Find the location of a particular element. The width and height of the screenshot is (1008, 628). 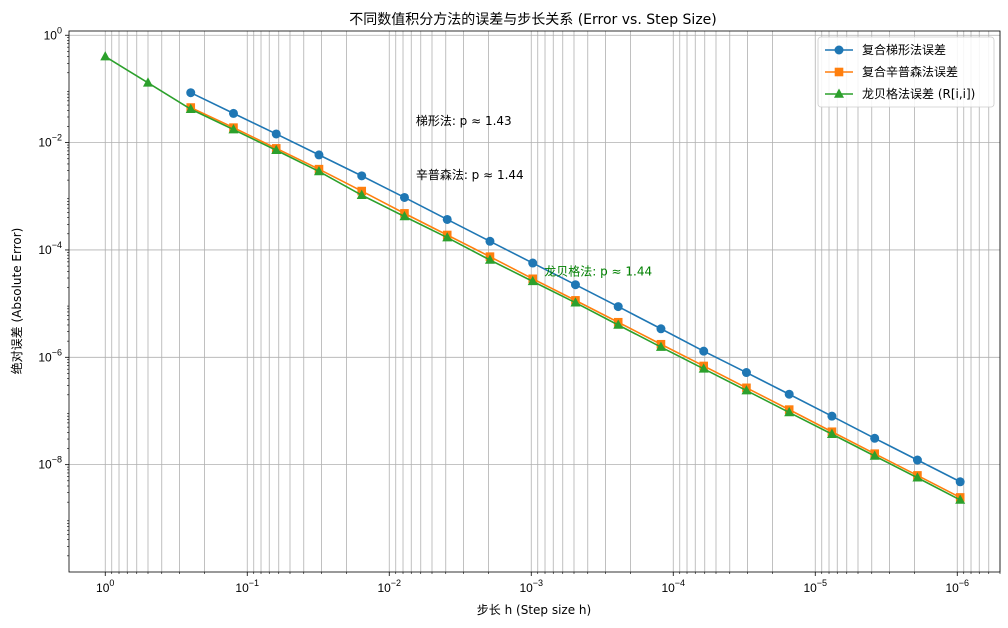

legend-entry-label: 复合梯形法误差 is located at coordinates (904, 49).